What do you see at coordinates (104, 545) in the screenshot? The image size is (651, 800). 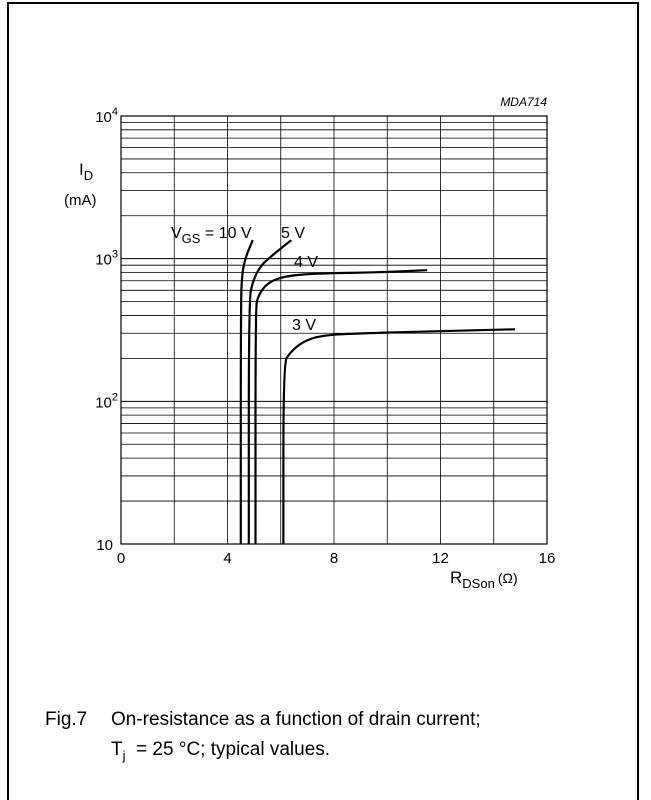 I see `y-tick-label: 10` at bounding box center [104, 545].